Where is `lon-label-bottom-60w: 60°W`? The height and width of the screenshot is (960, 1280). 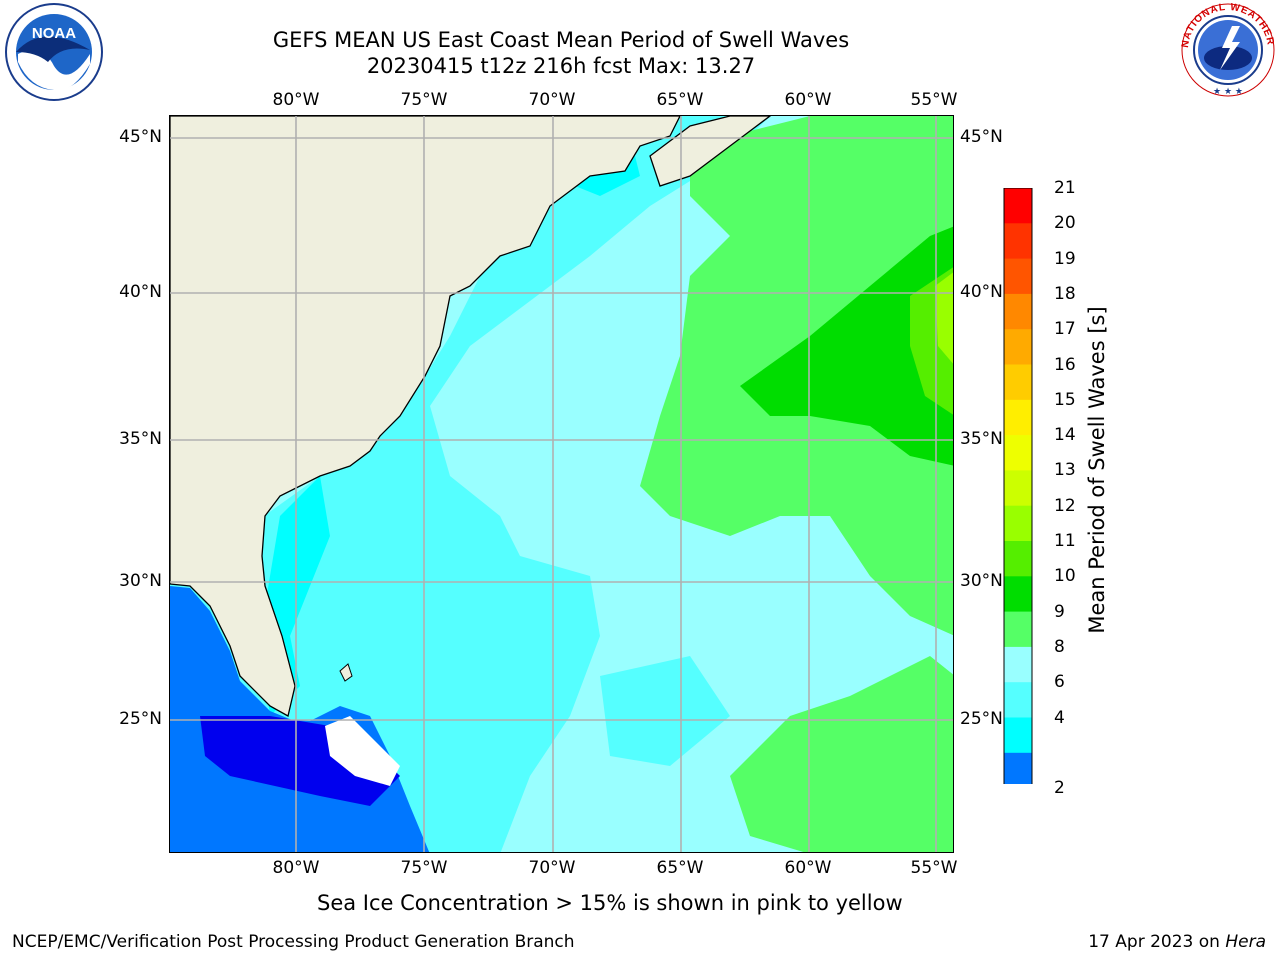
lon-label-bottom-60w: 60°W is located at coordinates (808, 868).